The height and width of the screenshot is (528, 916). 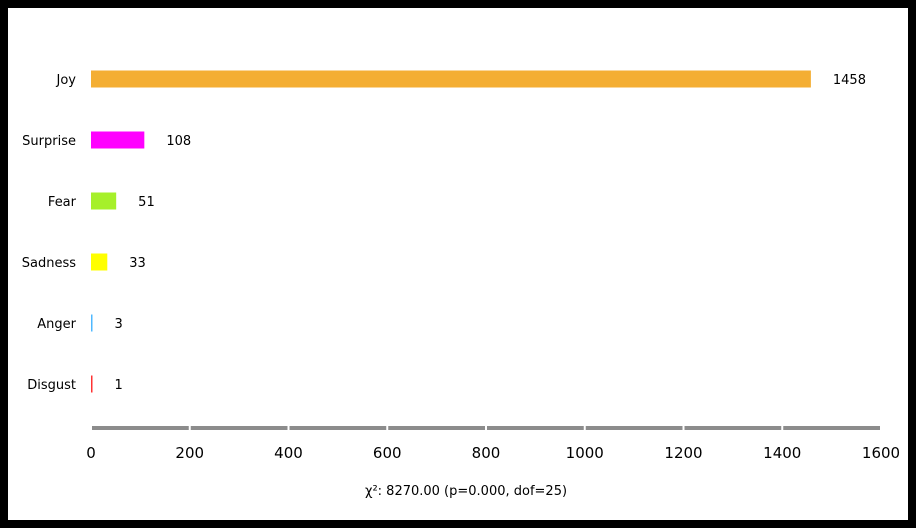 I want to click on value-label-disgust: 1, so click(x=119, y=385).